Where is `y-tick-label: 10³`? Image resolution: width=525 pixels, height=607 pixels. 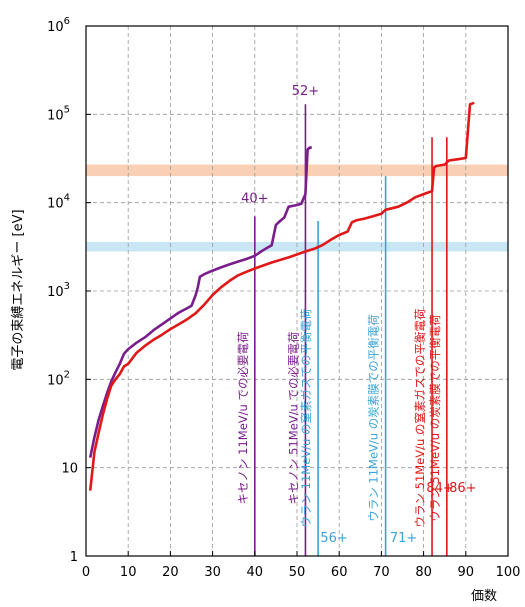 y-tick-label: 10³ is located at coordinates (58, 290).